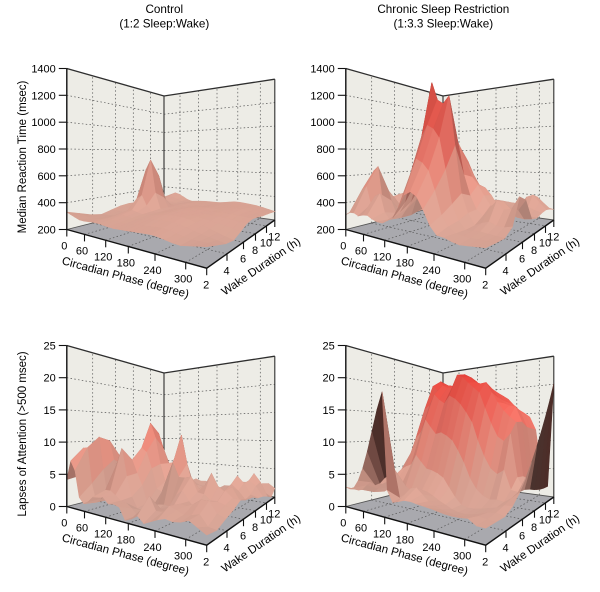 The height and width of the screenshot is (592, 600). I want to click on svg-text: Median Reaction Time (msec), so click(23, 156).